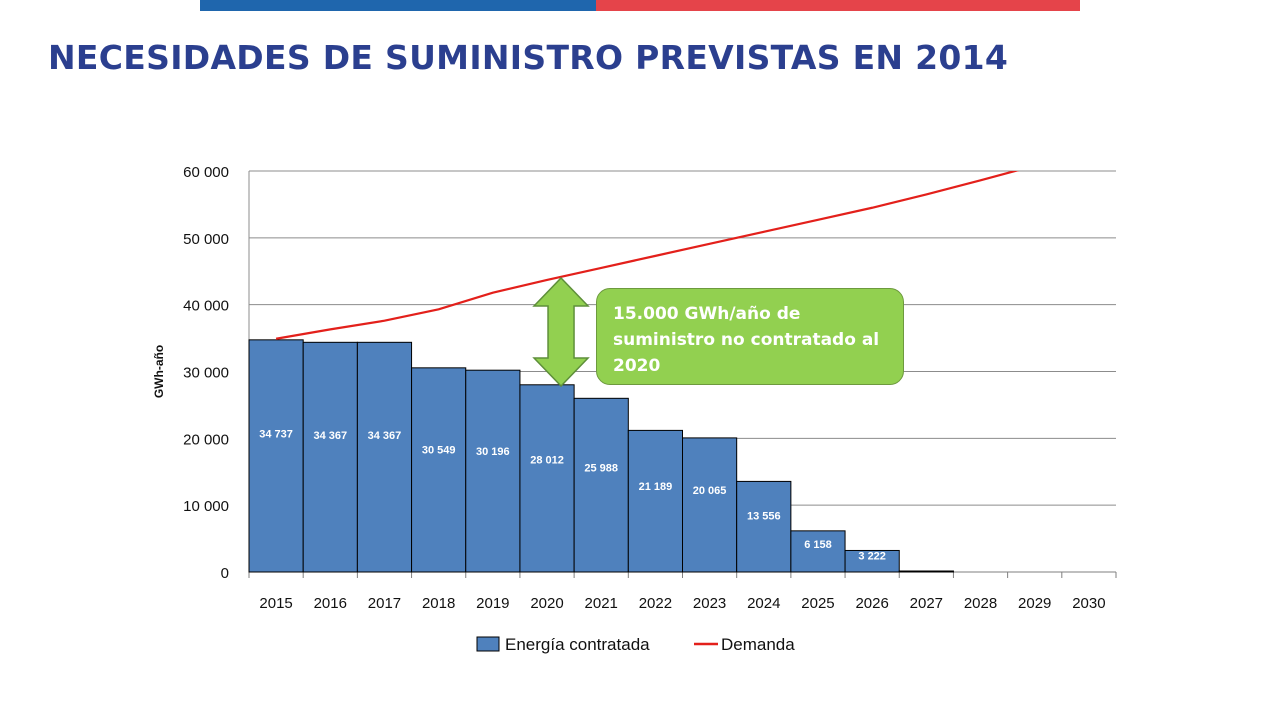 The image size is (1280, 720). I want to click on x-tick-label: 2021, so click(601, 603).